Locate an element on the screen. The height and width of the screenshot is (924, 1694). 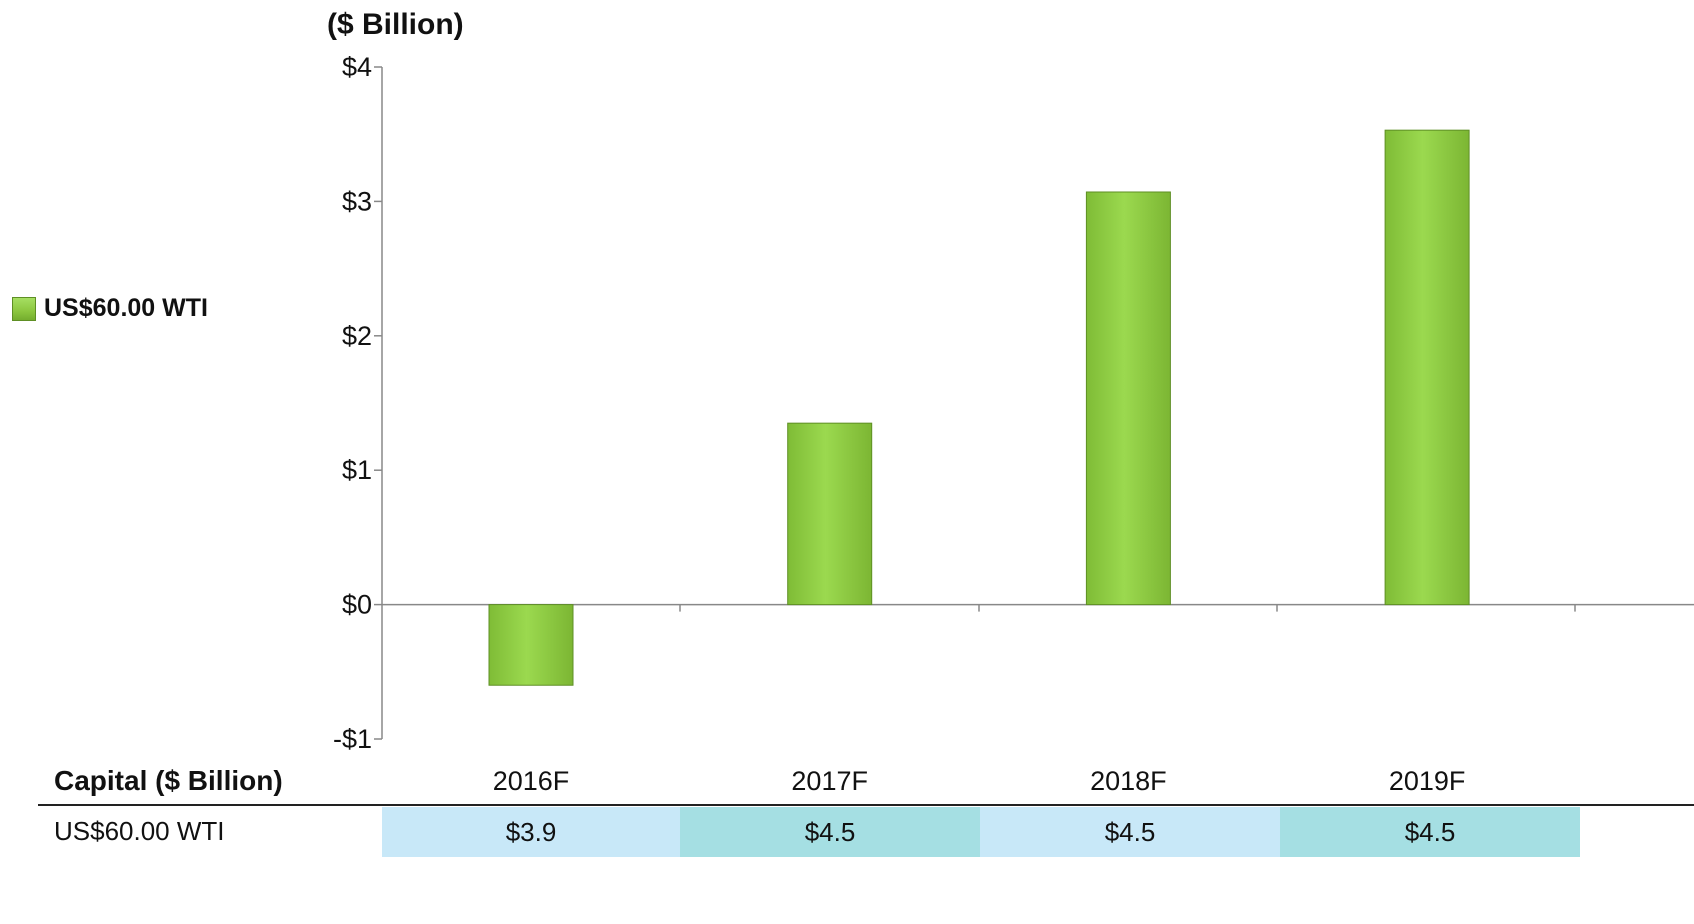
legend-swatch is located at coordinates (24, 308).